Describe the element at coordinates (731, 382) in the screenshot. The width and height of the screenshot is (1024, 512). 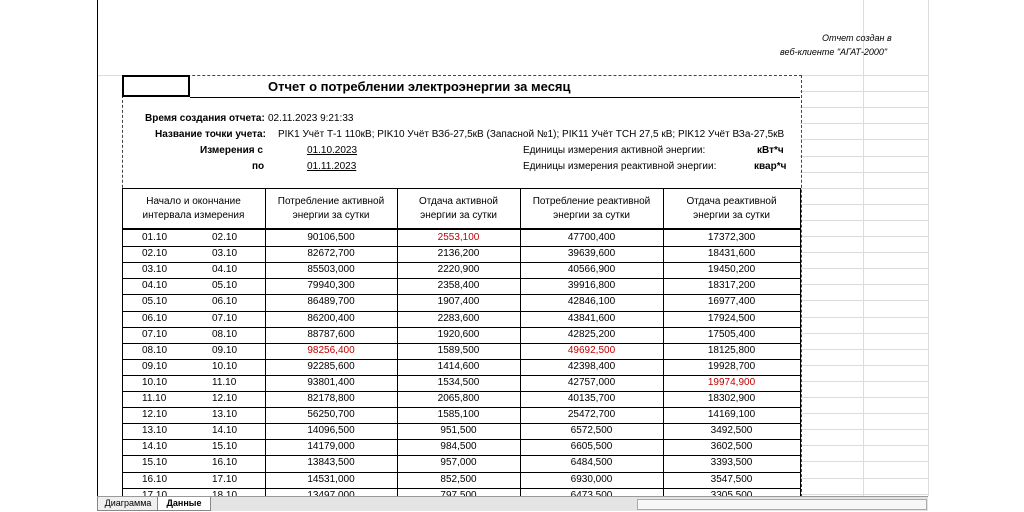
I see `cell: 19974,900` at that location.